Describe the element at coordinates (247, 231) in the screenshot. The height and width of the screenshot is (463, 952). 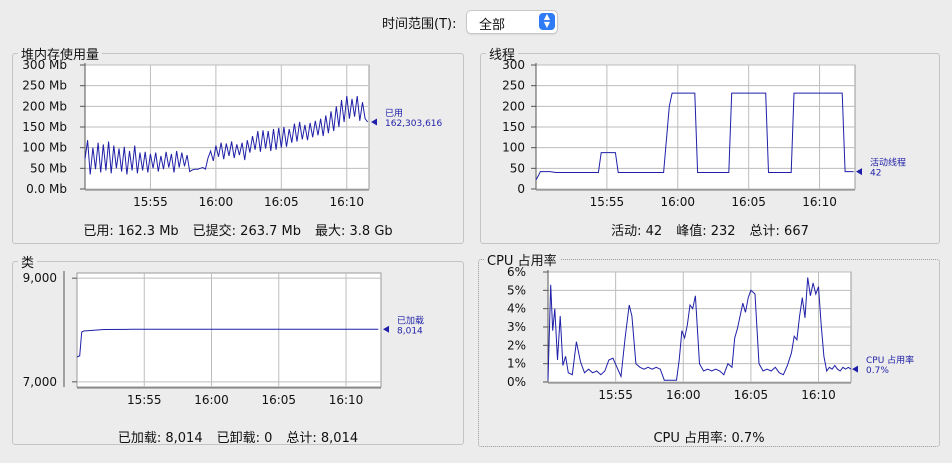
I see `heap-committed-text: 已提交: 263.7 Mb` at that location.